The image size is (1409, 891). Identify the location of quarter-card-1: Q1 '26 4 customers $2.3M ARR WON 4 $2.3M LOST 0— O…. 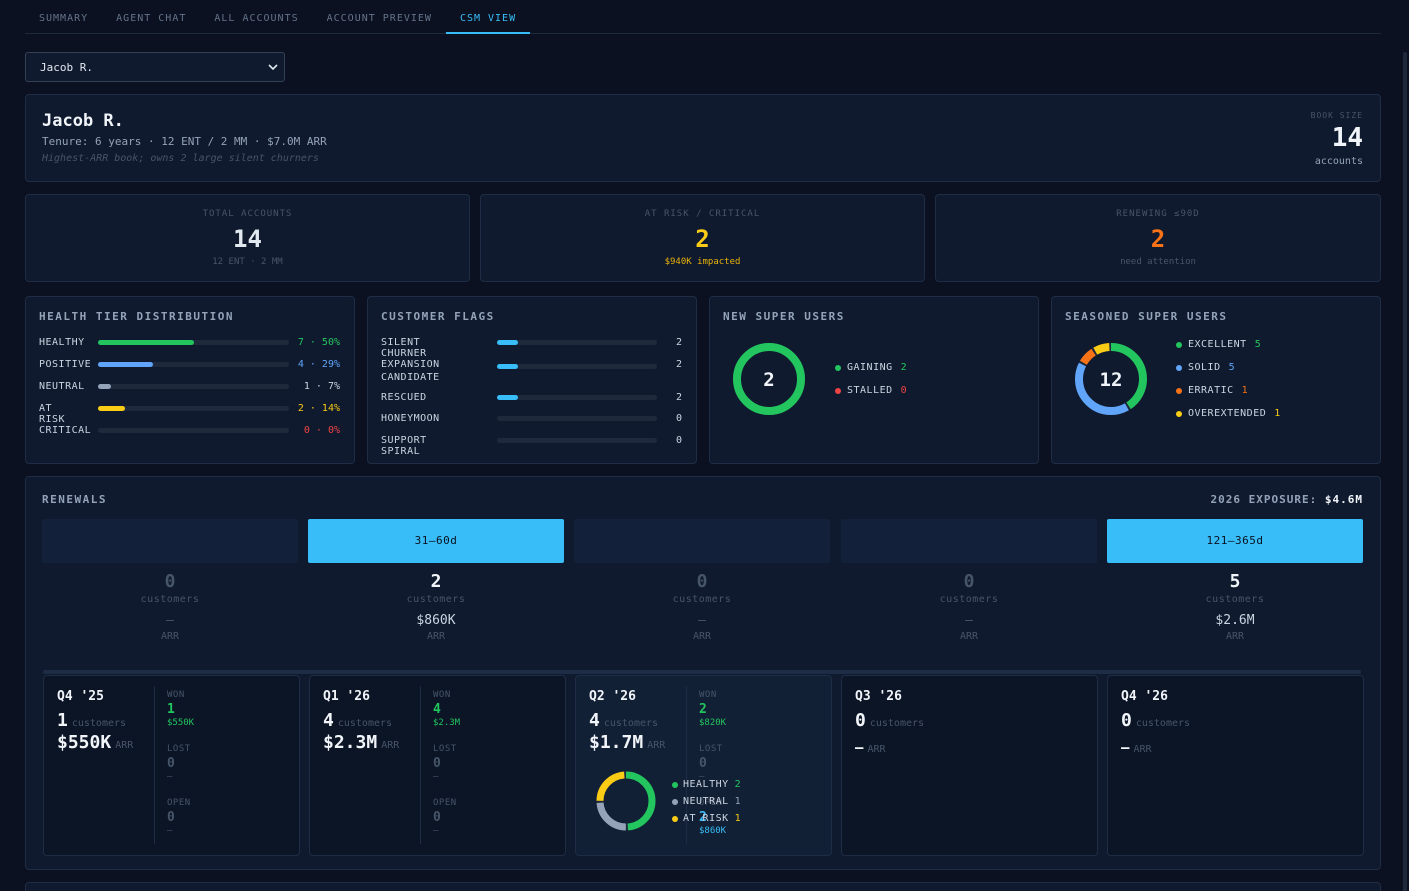
(437, 765).